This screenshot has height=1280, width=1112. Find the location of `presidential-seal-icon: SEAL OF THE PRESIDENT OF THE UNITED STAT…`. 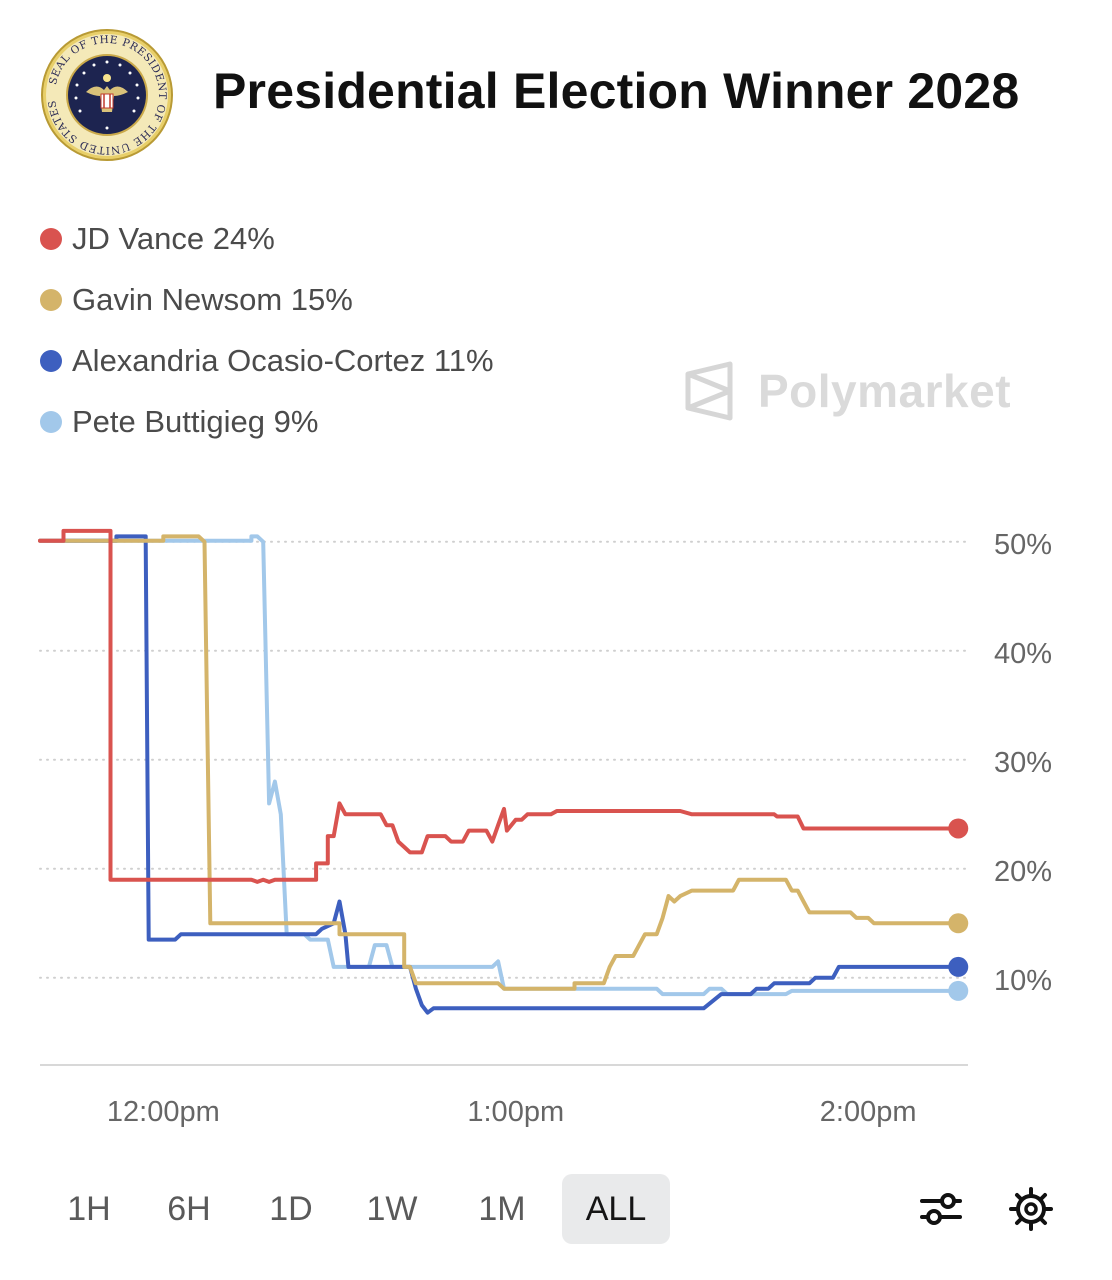

presidential-seal-icon: SEAL OF THE PRESIDENT OF THE UNITED STAT… is located at coordinates (107, 95).